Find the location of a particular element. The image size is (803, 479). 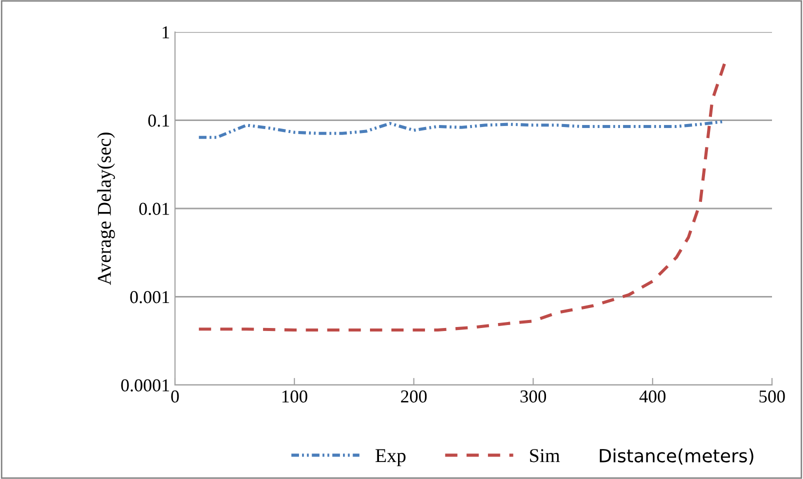

legend-label: Exp is located at coordinates (391, 457).